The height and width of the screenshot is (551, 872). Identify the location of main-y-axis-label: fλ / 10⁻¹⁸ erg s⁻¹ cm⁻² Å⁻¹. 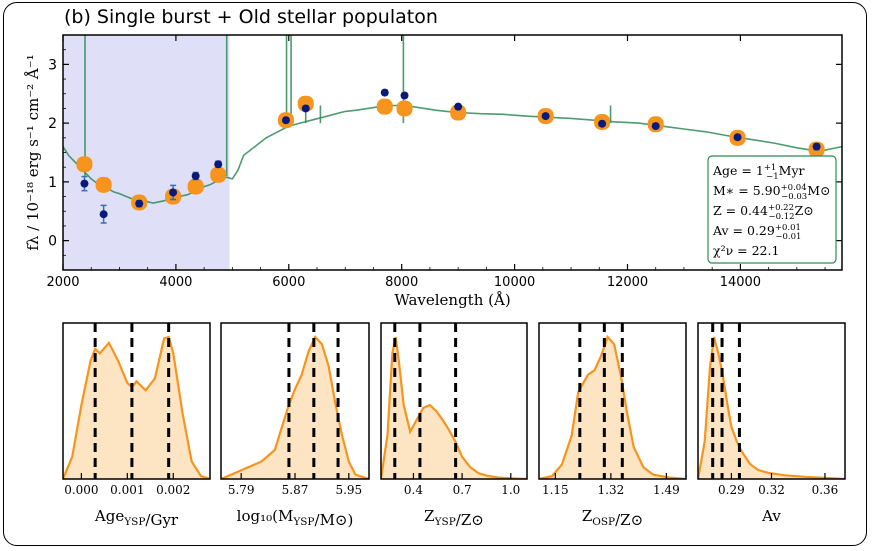
(33, 152).